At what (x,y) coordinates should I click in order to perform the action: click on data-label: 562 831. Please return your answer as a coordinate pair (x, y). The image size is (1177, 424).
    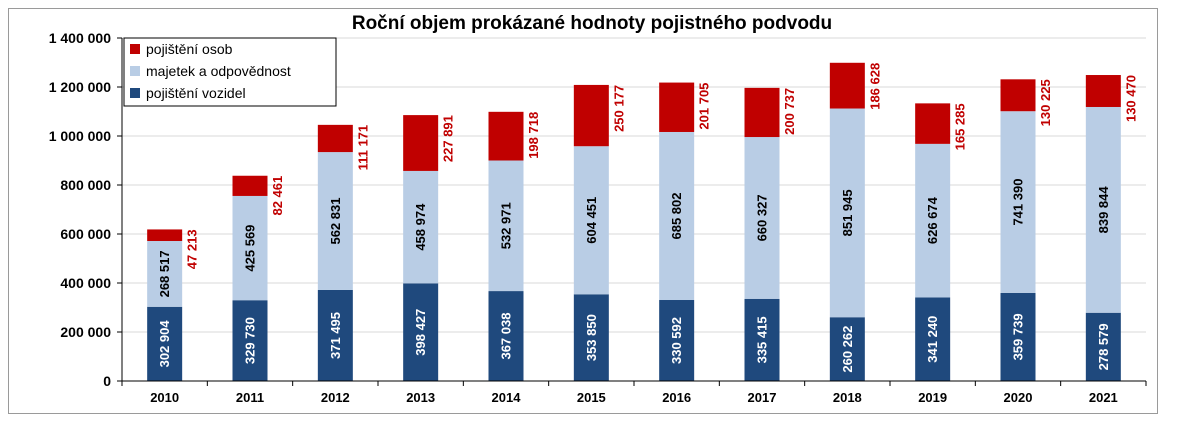
    Looking at the image, I should click on (335, 221).